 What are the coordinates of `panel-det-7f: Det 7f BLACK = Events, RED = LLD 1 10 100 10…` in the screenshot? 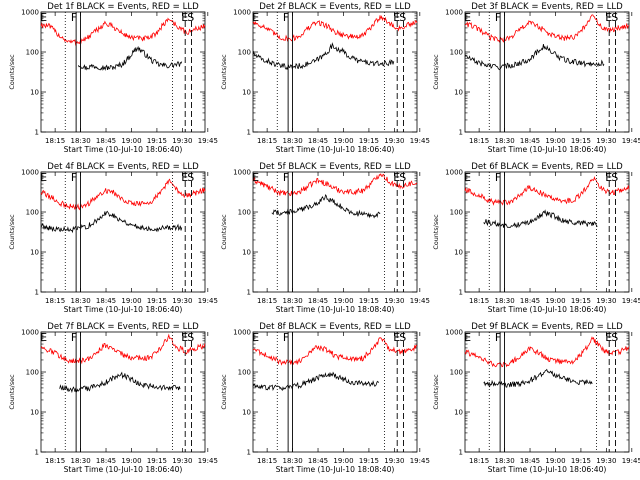 It's located at (113, 398).